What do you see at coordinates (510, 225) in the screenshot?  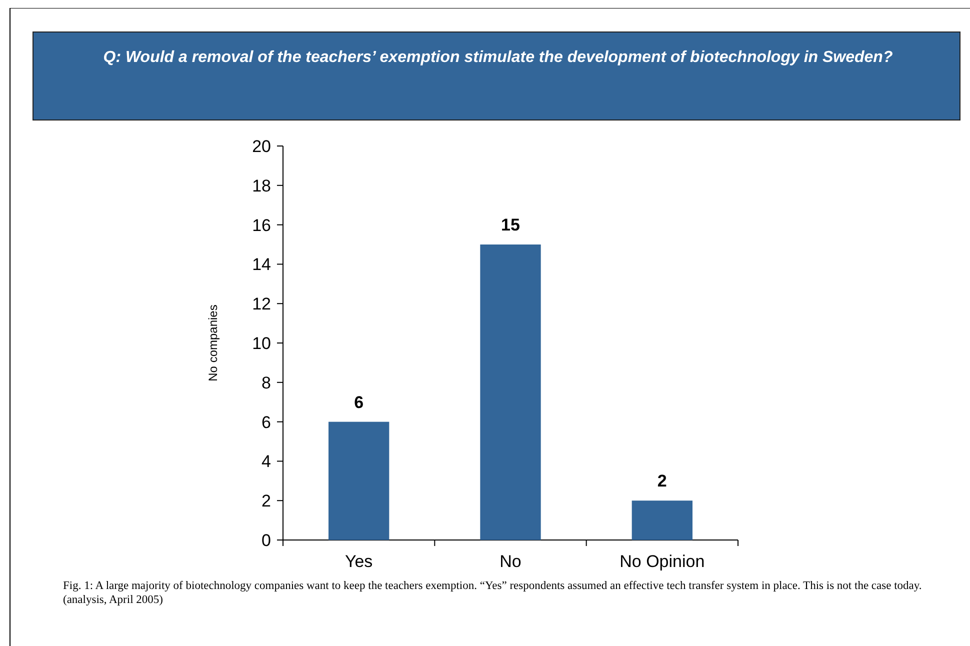 I see `data-label: 15` at bounding box center [510, 225].